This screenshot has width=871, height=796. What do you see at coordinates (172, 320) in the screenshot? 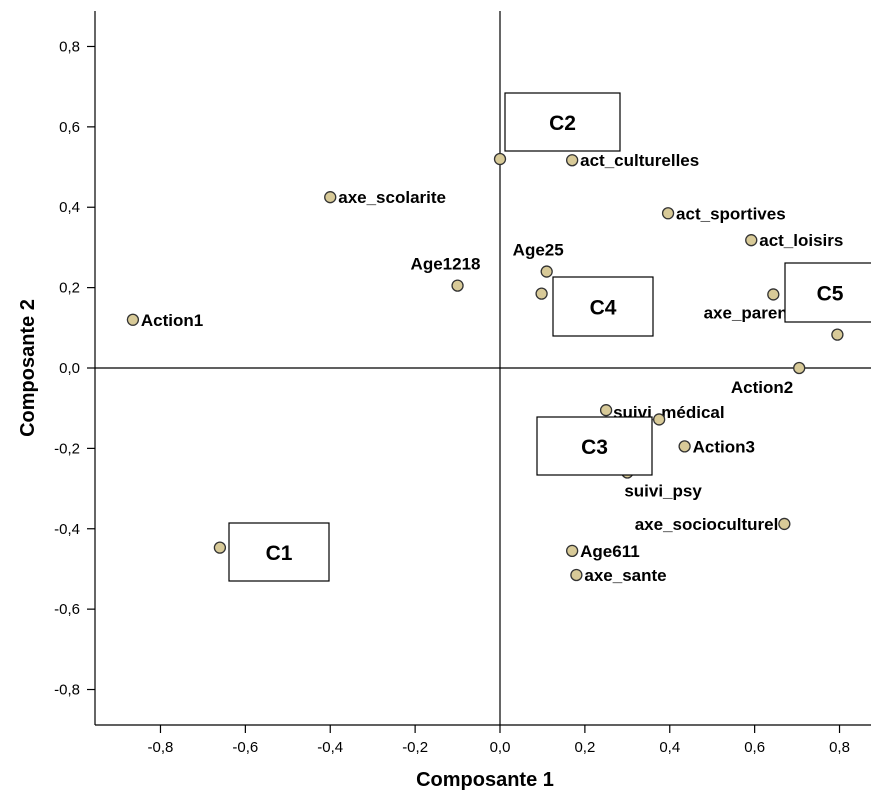
I see `point-label: Action1` at bounding box center [172, 320].